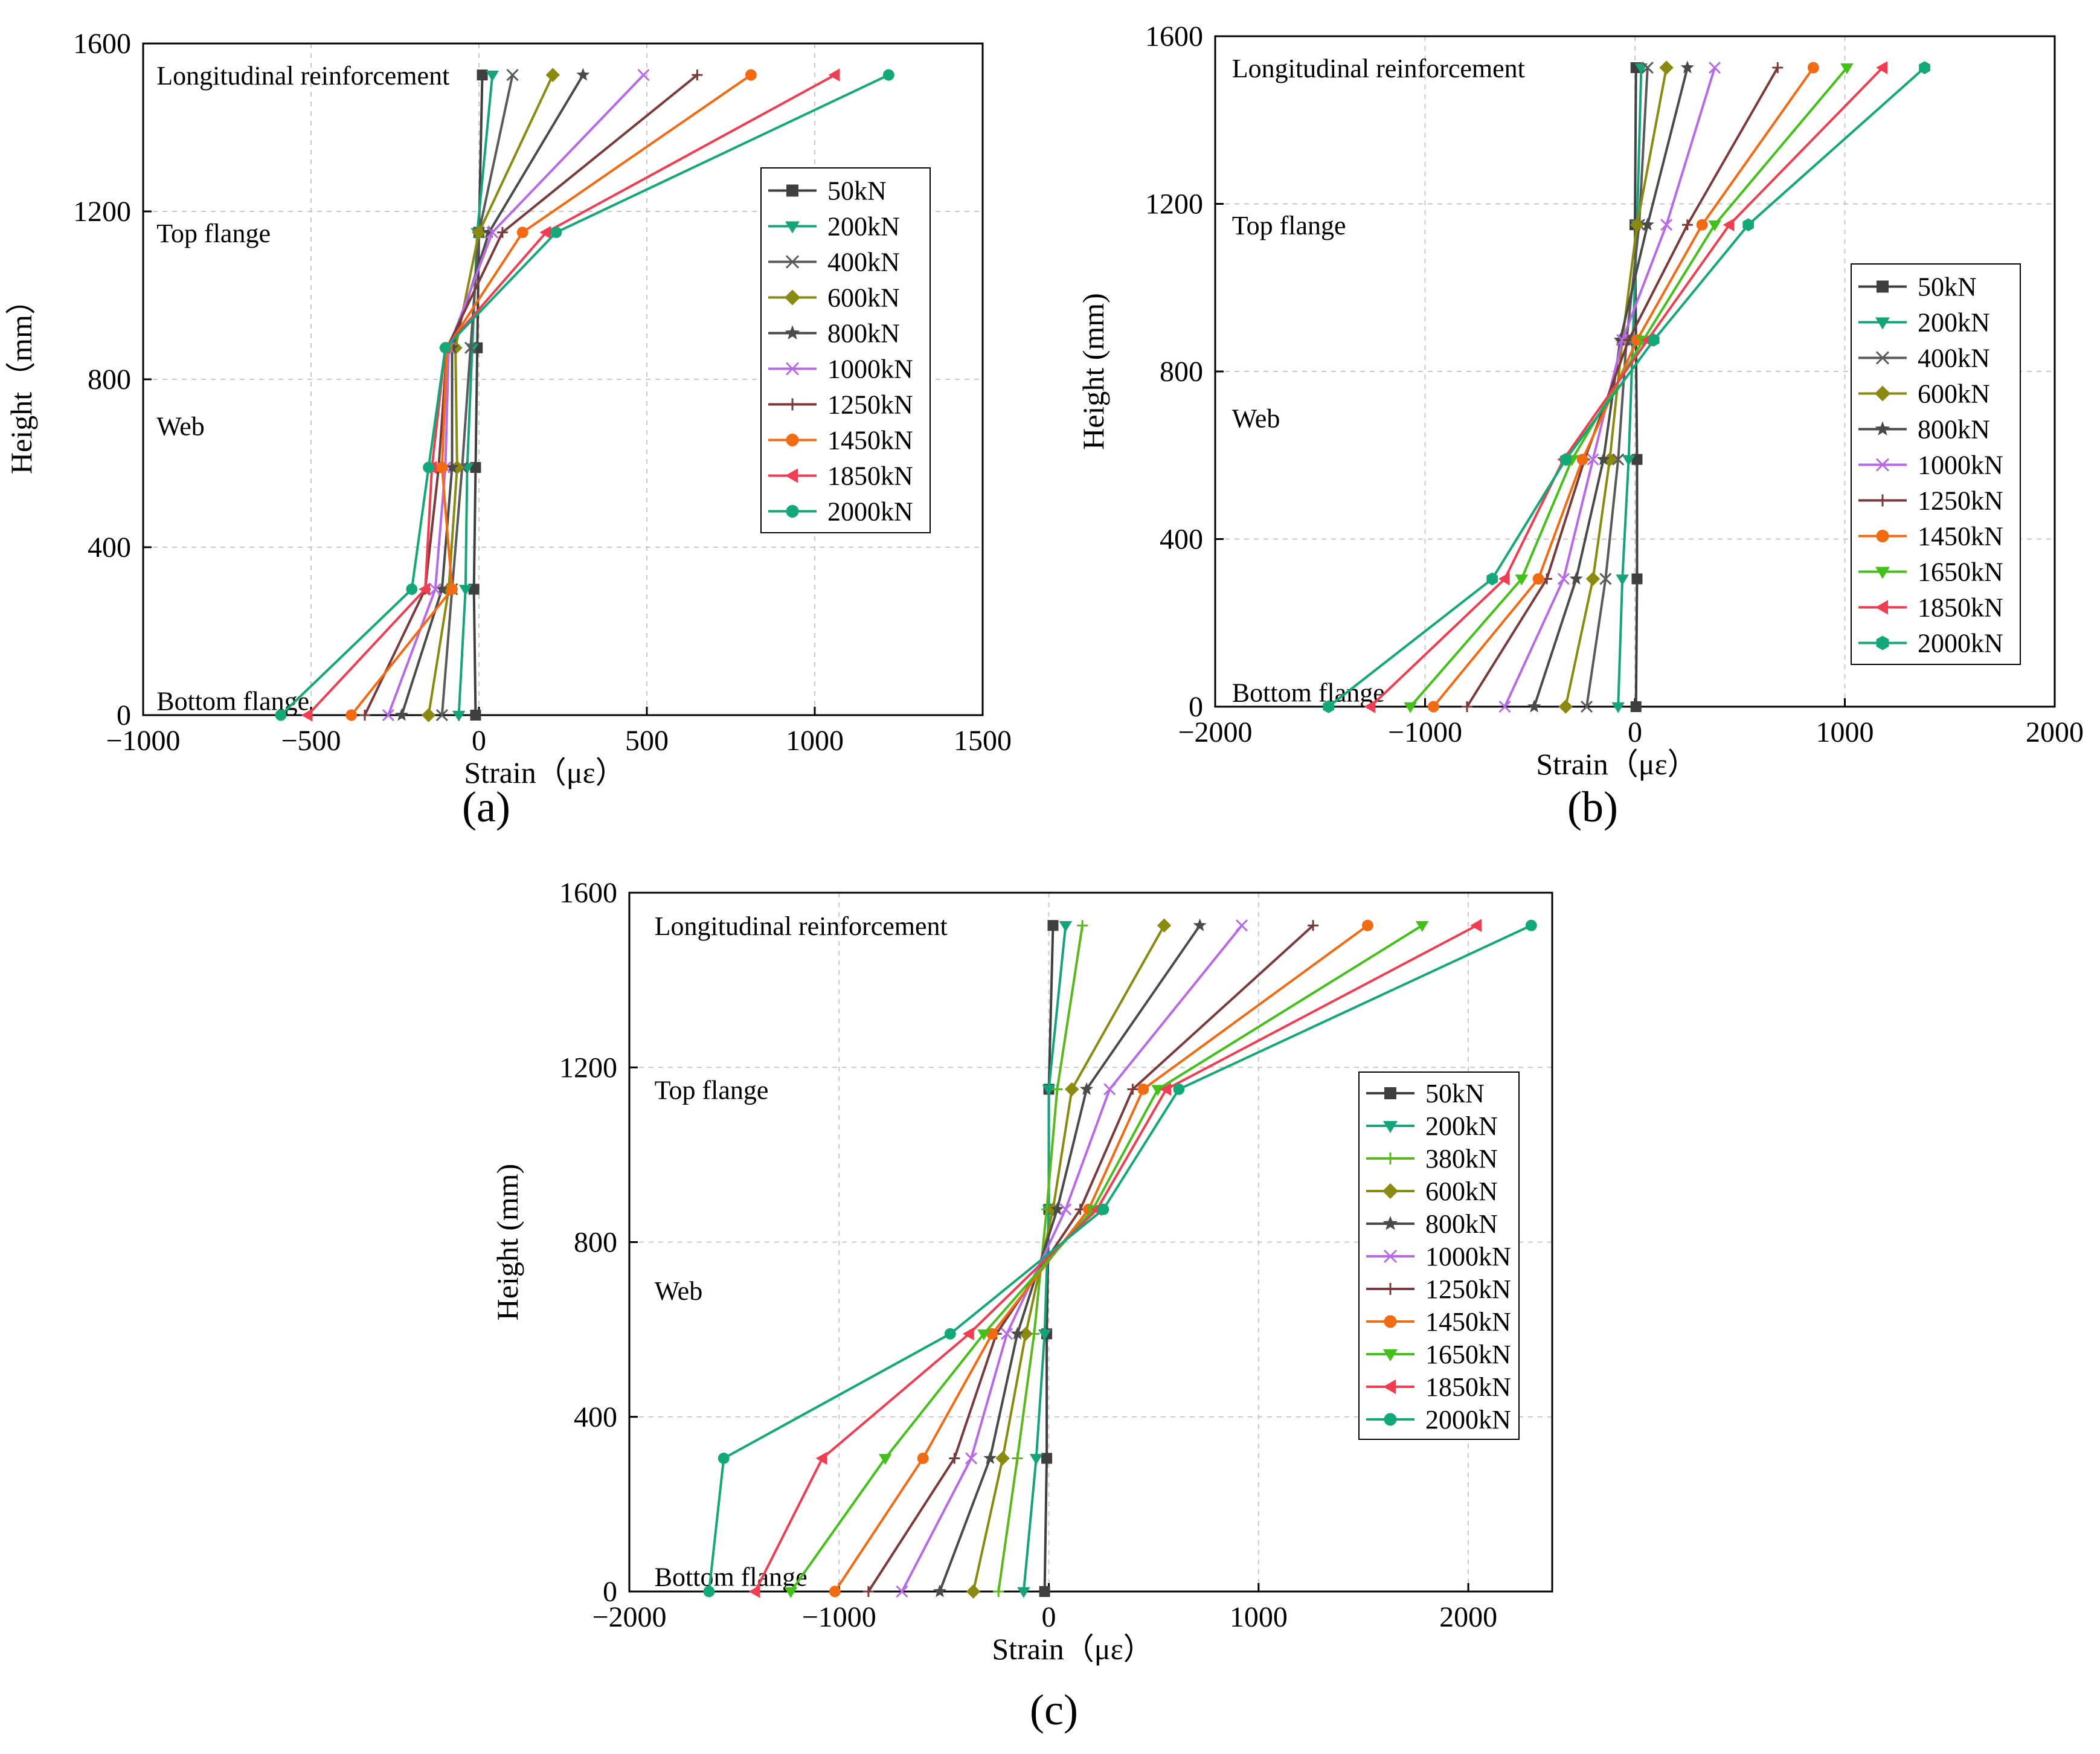  What do you see at coordinates (731, 1577) in the screenshot?
I see `region-annotation: Bottom flange` at bounding box center [731, 1577].